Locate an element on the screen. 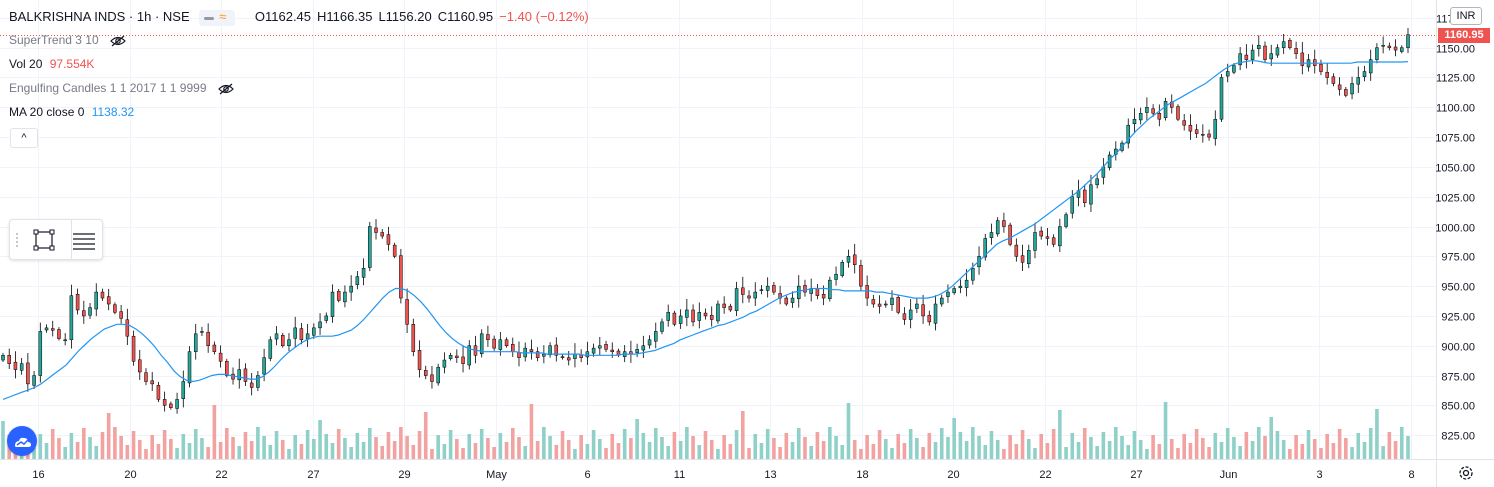 The height and width of the screenshot is (487, 1494). volume-label: Vol 20 is located at coordinates (26, 64).